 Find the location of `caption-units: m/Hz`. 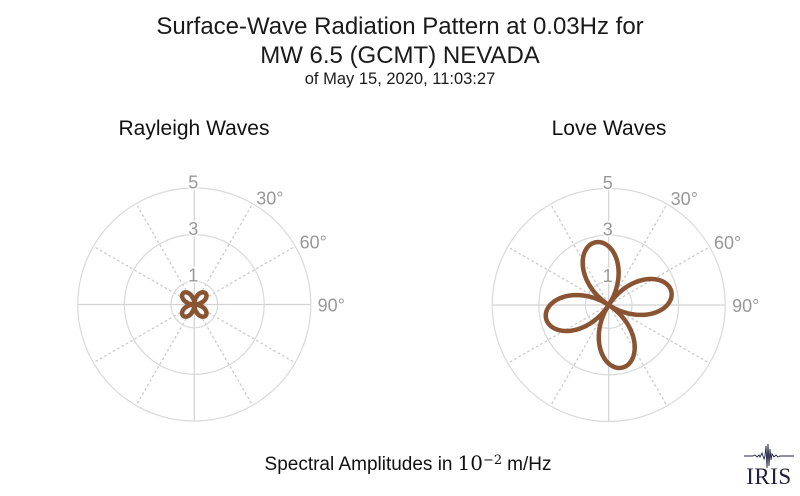

caption-units: m/Hz is located at coordinates (529, 464).